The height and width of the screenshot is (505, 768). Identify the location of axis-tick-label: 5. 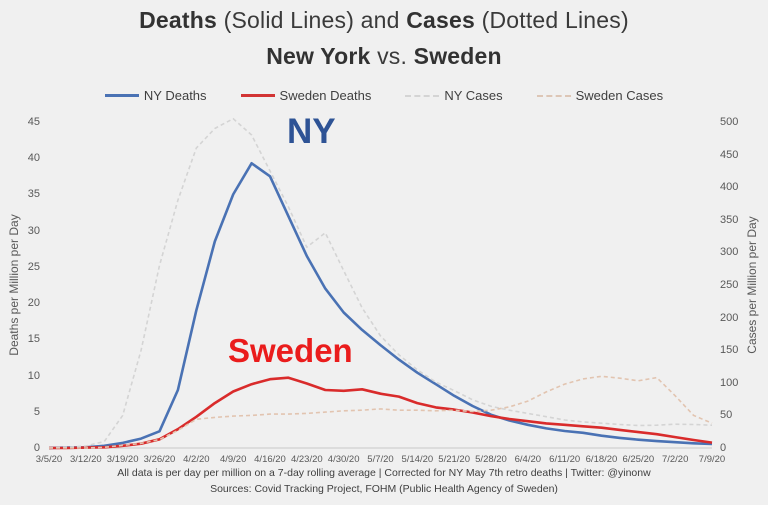
(36, 411).